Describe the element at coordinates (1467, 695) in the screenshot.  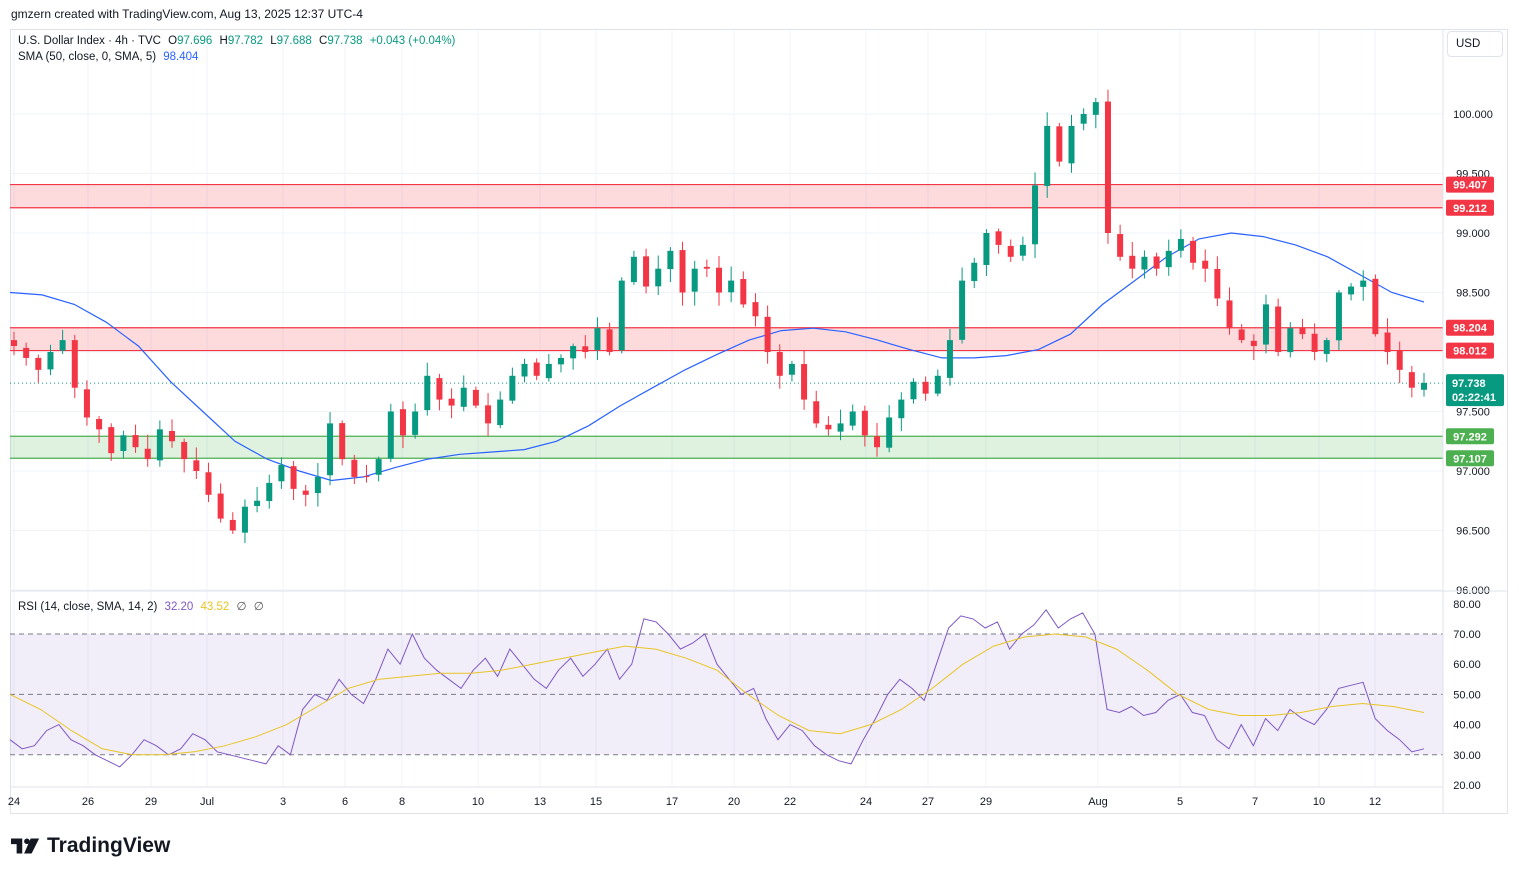
I see `rsi-tick-label: 50.00` at that location.